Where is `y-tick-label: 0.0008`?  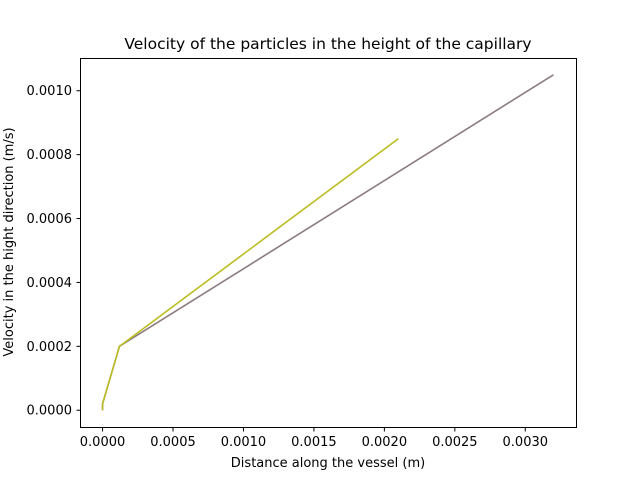
y-tick-label: 0.0008 is located at coordinates (50, 155).